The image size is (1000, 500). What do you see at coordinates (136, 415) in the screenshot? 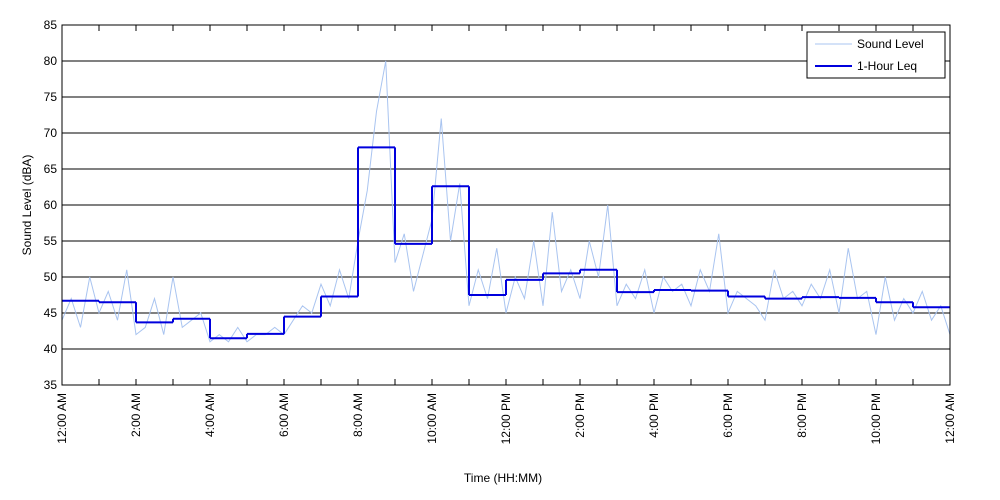
I see `x-tick-label: 2:00 AM` at bounding box center [136, 415].